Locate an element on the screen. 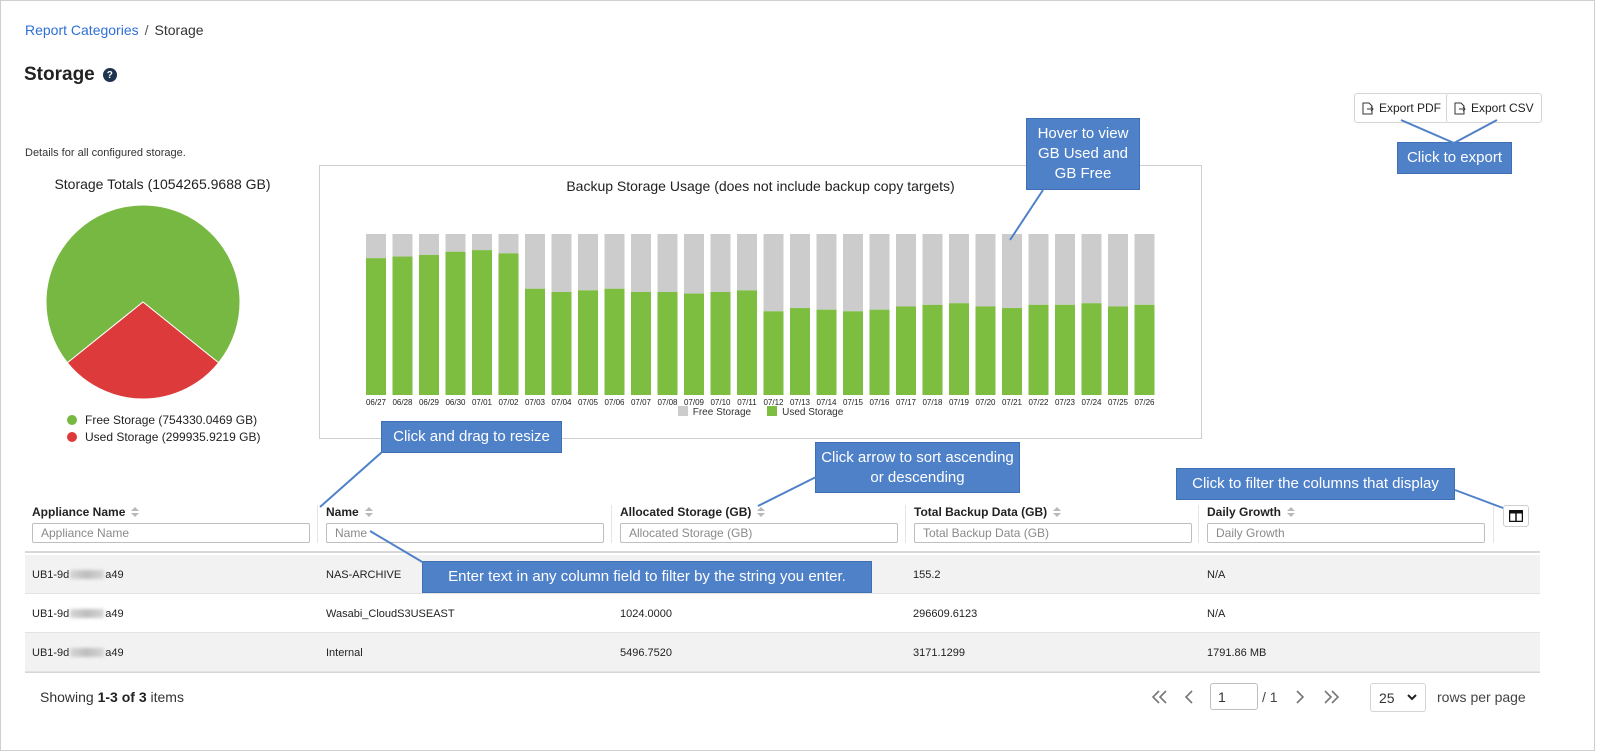 This screenshot has height=753, width=1597. bar-used-07/04 is located at coordinates (561, 343).